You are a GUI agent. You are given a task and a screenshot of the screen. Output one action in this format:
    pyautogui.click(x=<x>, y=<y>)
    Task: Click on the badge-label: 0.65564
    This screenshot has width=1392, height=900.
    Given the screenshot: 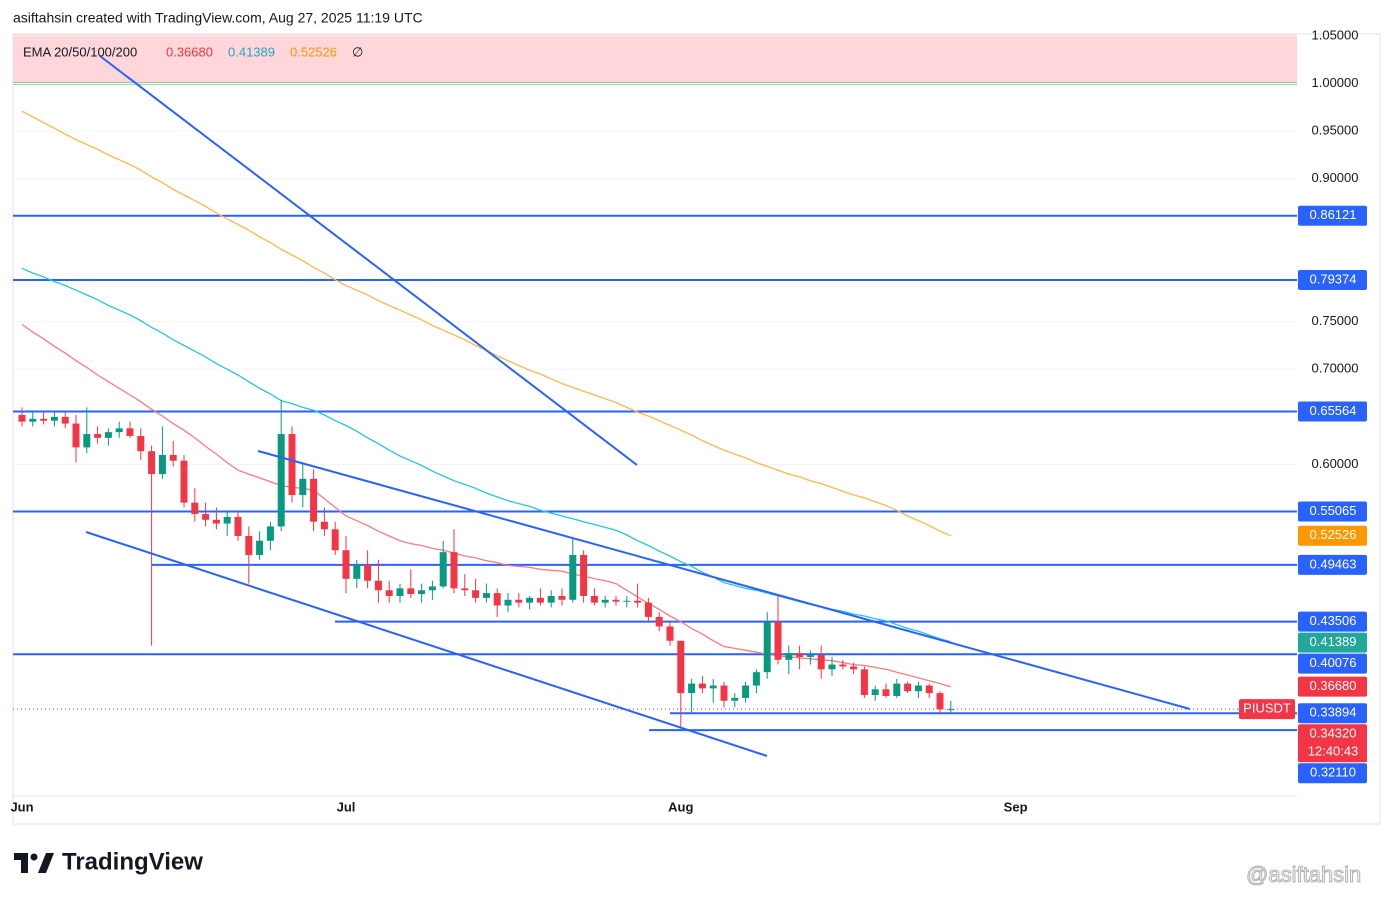 What is the action you would take?
    pyautogui.click(x=1333, y=410)
    